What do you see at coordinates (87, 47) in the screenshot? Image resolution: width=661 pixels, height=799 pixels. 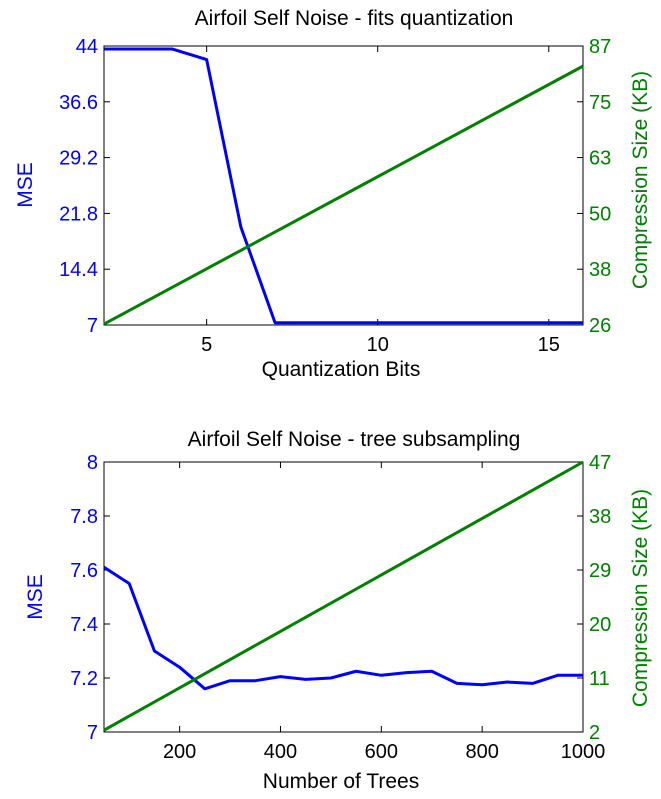 I see `left-tick-label: 44` at bounding box center [87, 47].